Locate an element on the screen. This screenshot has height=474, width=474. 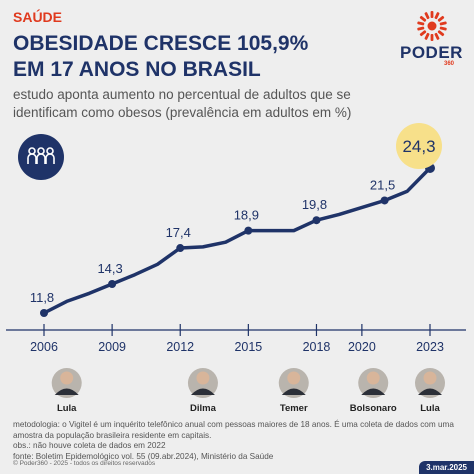
sun-logo-icon is located at coordinates (432, 26).